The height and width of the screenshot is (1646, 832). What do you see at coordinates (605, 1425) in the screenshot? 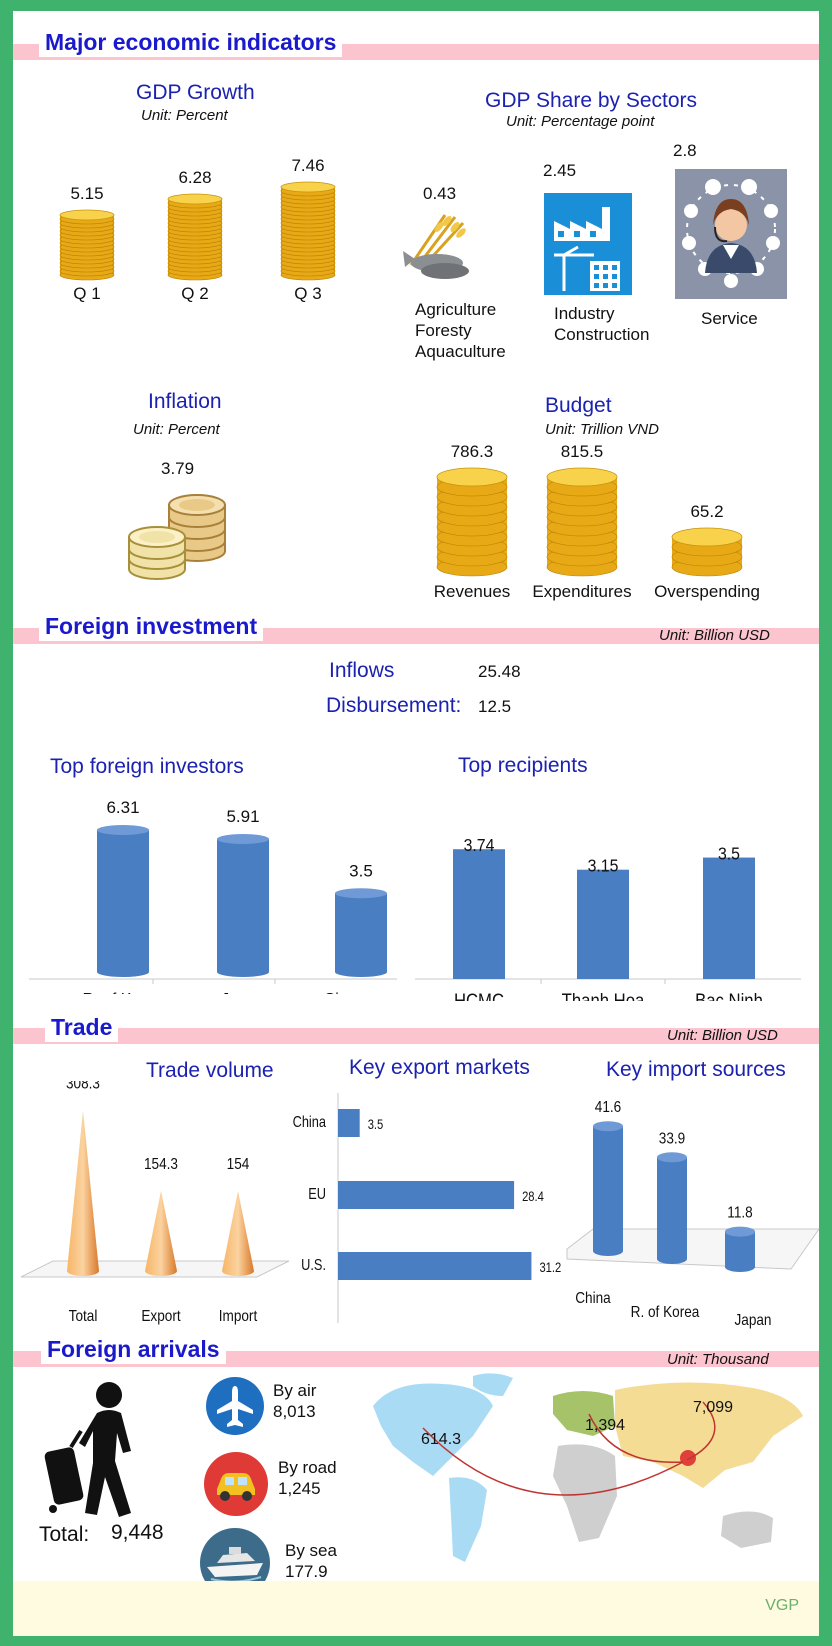
I see `map-value-europe: 1,394` at bounding box center [605, 1425].